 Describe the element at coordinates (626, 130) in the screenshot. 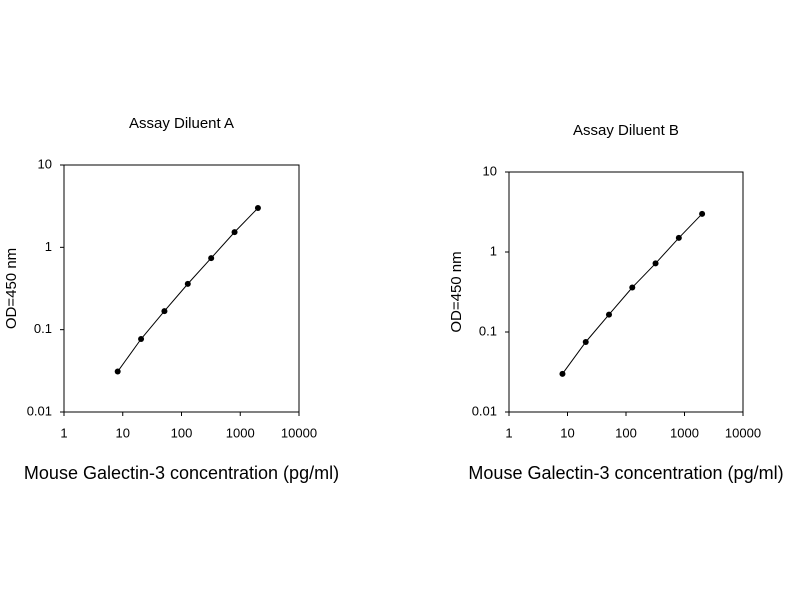

I see `chart-title: Assay Diluent B` at that location.